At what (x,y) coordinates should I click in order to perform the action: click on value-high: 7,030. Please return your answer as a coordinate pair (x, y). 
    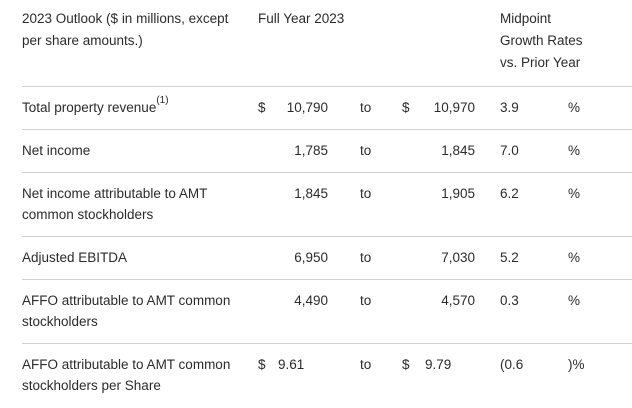
    Looking at the image, I should click on (458, 257).